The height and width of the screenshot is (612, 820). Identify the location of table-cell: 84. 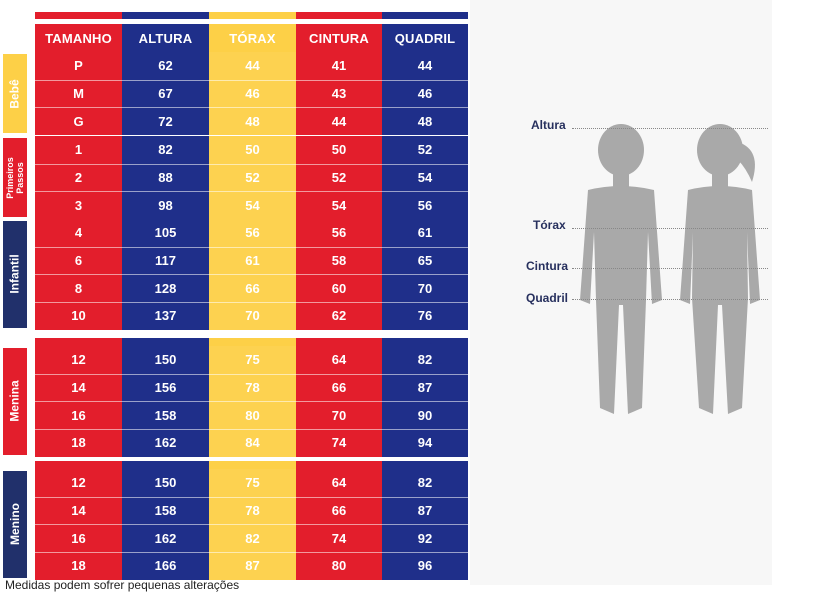
(252, 443).